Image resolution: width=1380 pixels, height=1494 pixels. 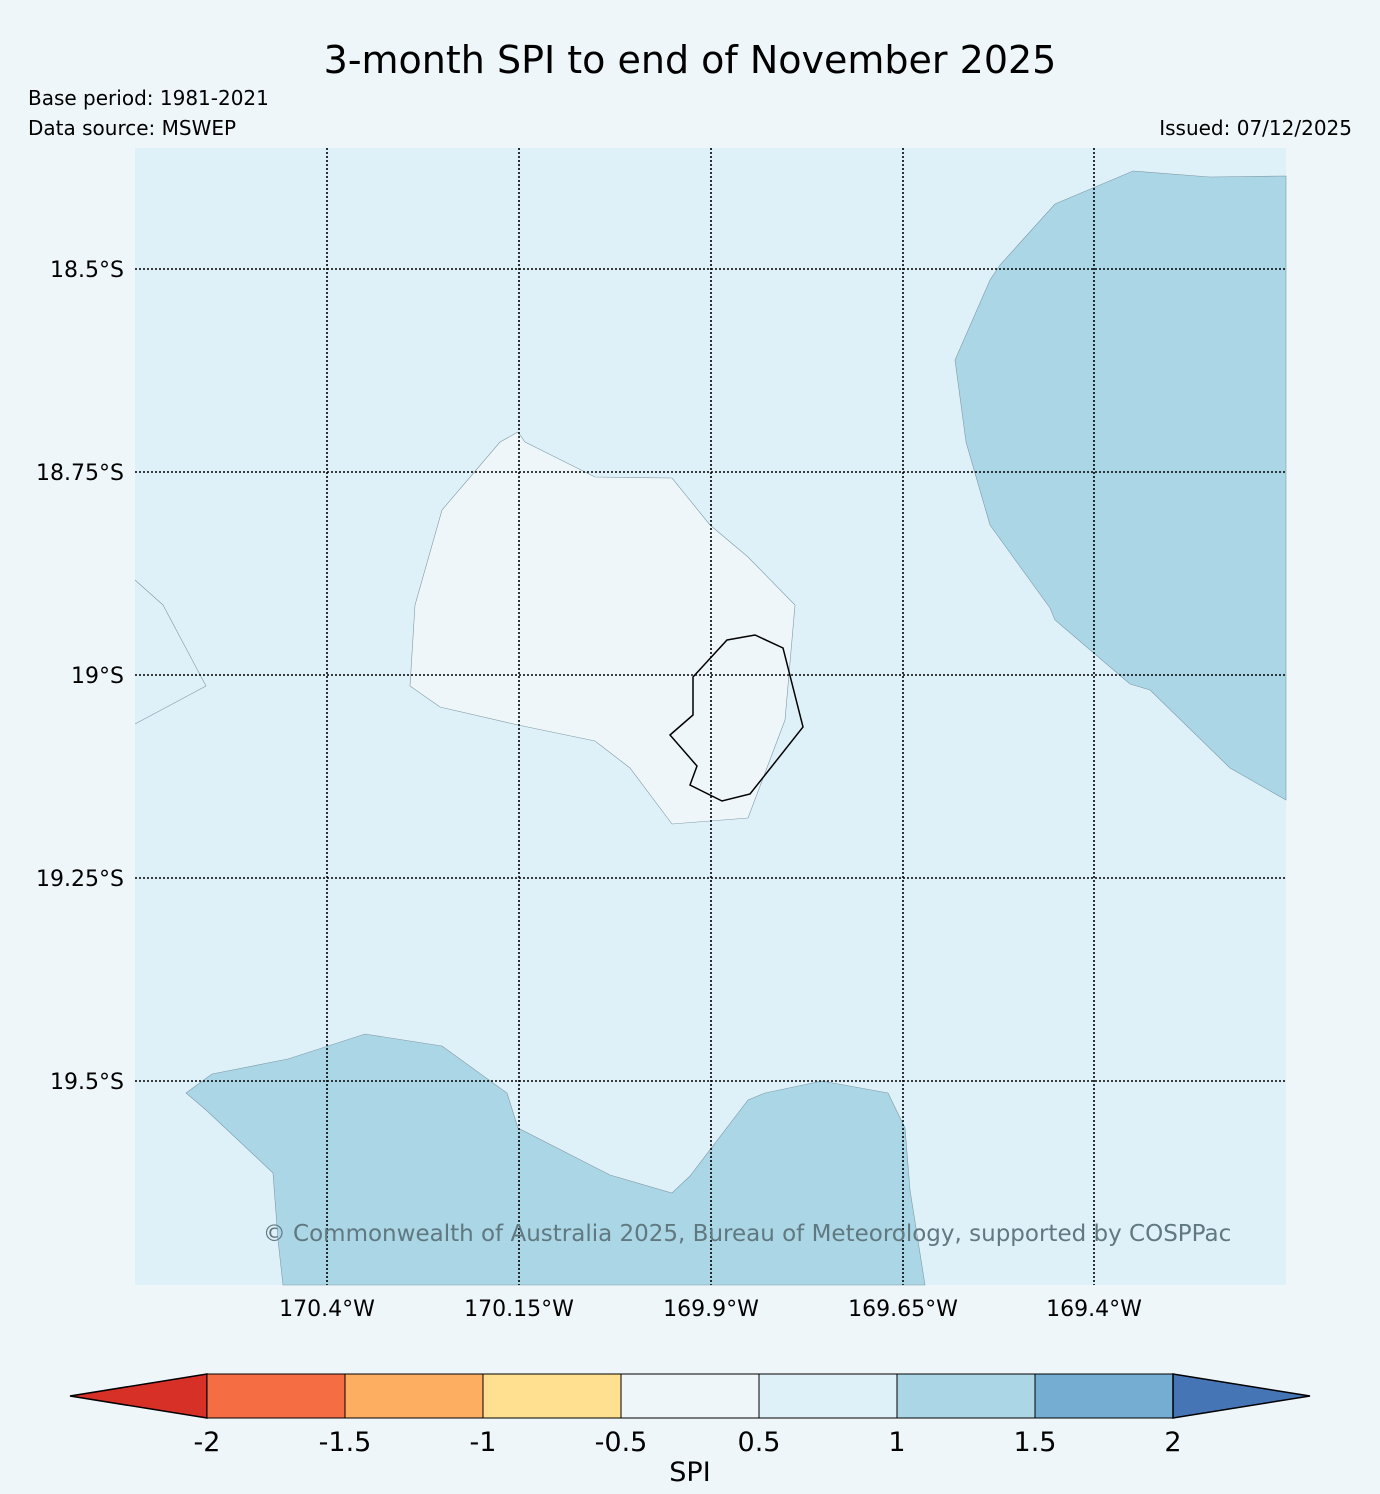 What do you see at coordinates (148, 98) in the screenshot?
I see `base-period-label: Base period: 1981-2021` at bounding box center [148, 98].